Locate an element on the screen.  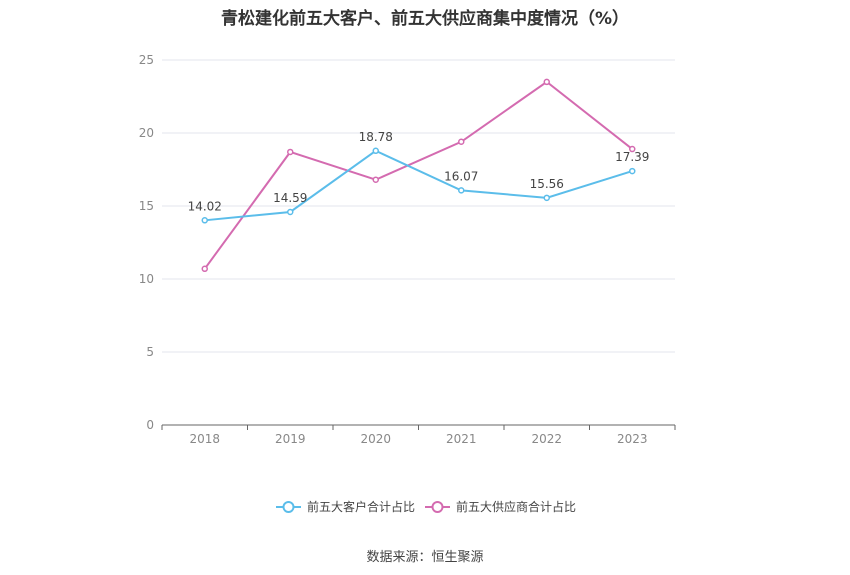
legend-item: 前五大客户合计占比 is located at coordinates (345, 506).